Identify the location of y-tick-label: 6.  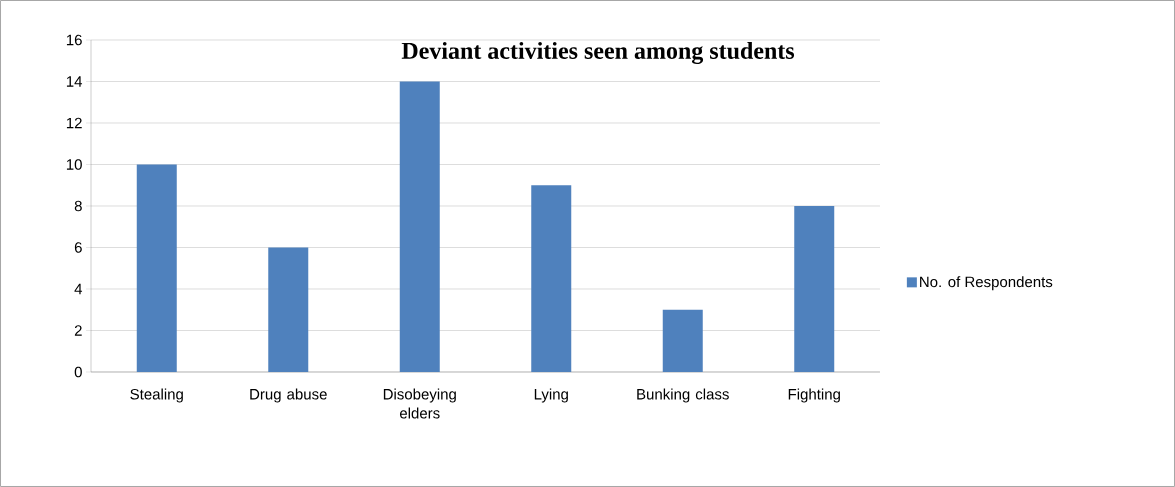
(78, 247).